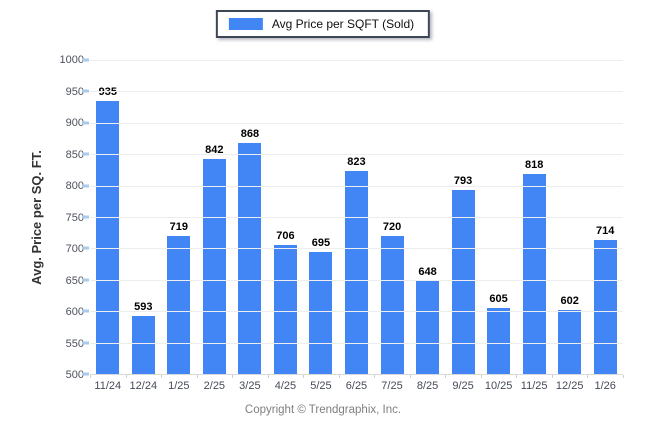 This screenshot has height=434, width=646. Describe the element at coordinates (285, 386) in the screenshot. I see `x-axis-tick-label: 4/25` at that location.